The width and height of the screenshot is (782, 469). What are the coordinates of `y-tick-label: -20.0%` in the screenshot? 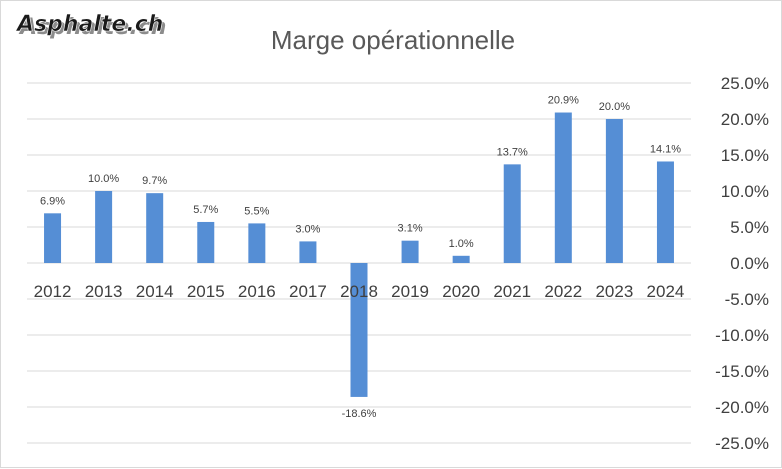 It's located at (742, 407).